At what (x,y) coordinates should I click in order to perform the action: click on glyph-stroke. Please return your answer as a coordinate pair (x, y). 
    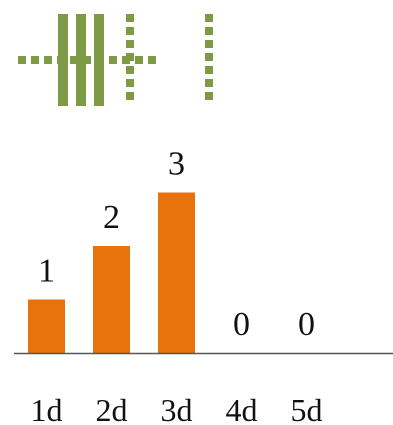
    Looking at the image, I should click on (81, 60).